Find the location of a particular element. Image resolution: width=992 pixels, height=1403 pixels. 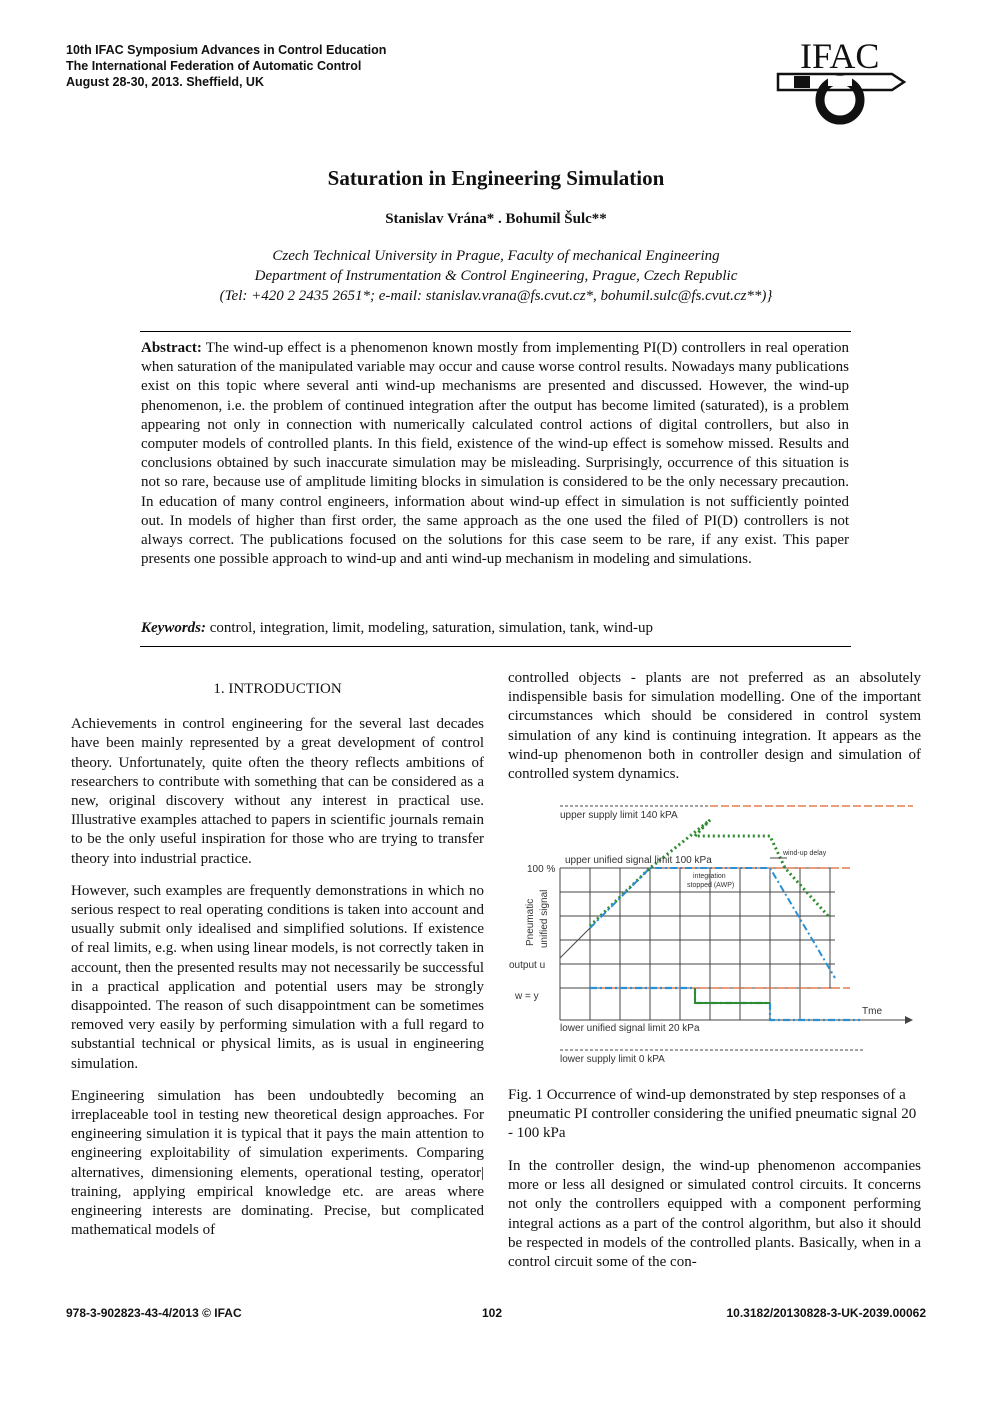

output-u-label: output u is located at coordinates (527, 965).